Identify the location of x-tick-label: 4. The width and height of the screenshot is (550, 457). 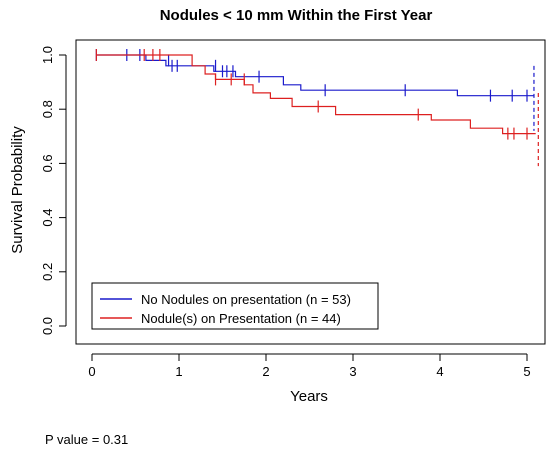
(439, 371).